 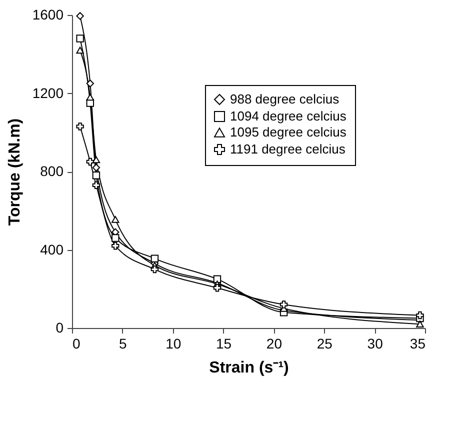 What do you see at coordinates (224, 344) in the screenshot?
I see `x-tick-label: 15` at bounding box center [224, 344].